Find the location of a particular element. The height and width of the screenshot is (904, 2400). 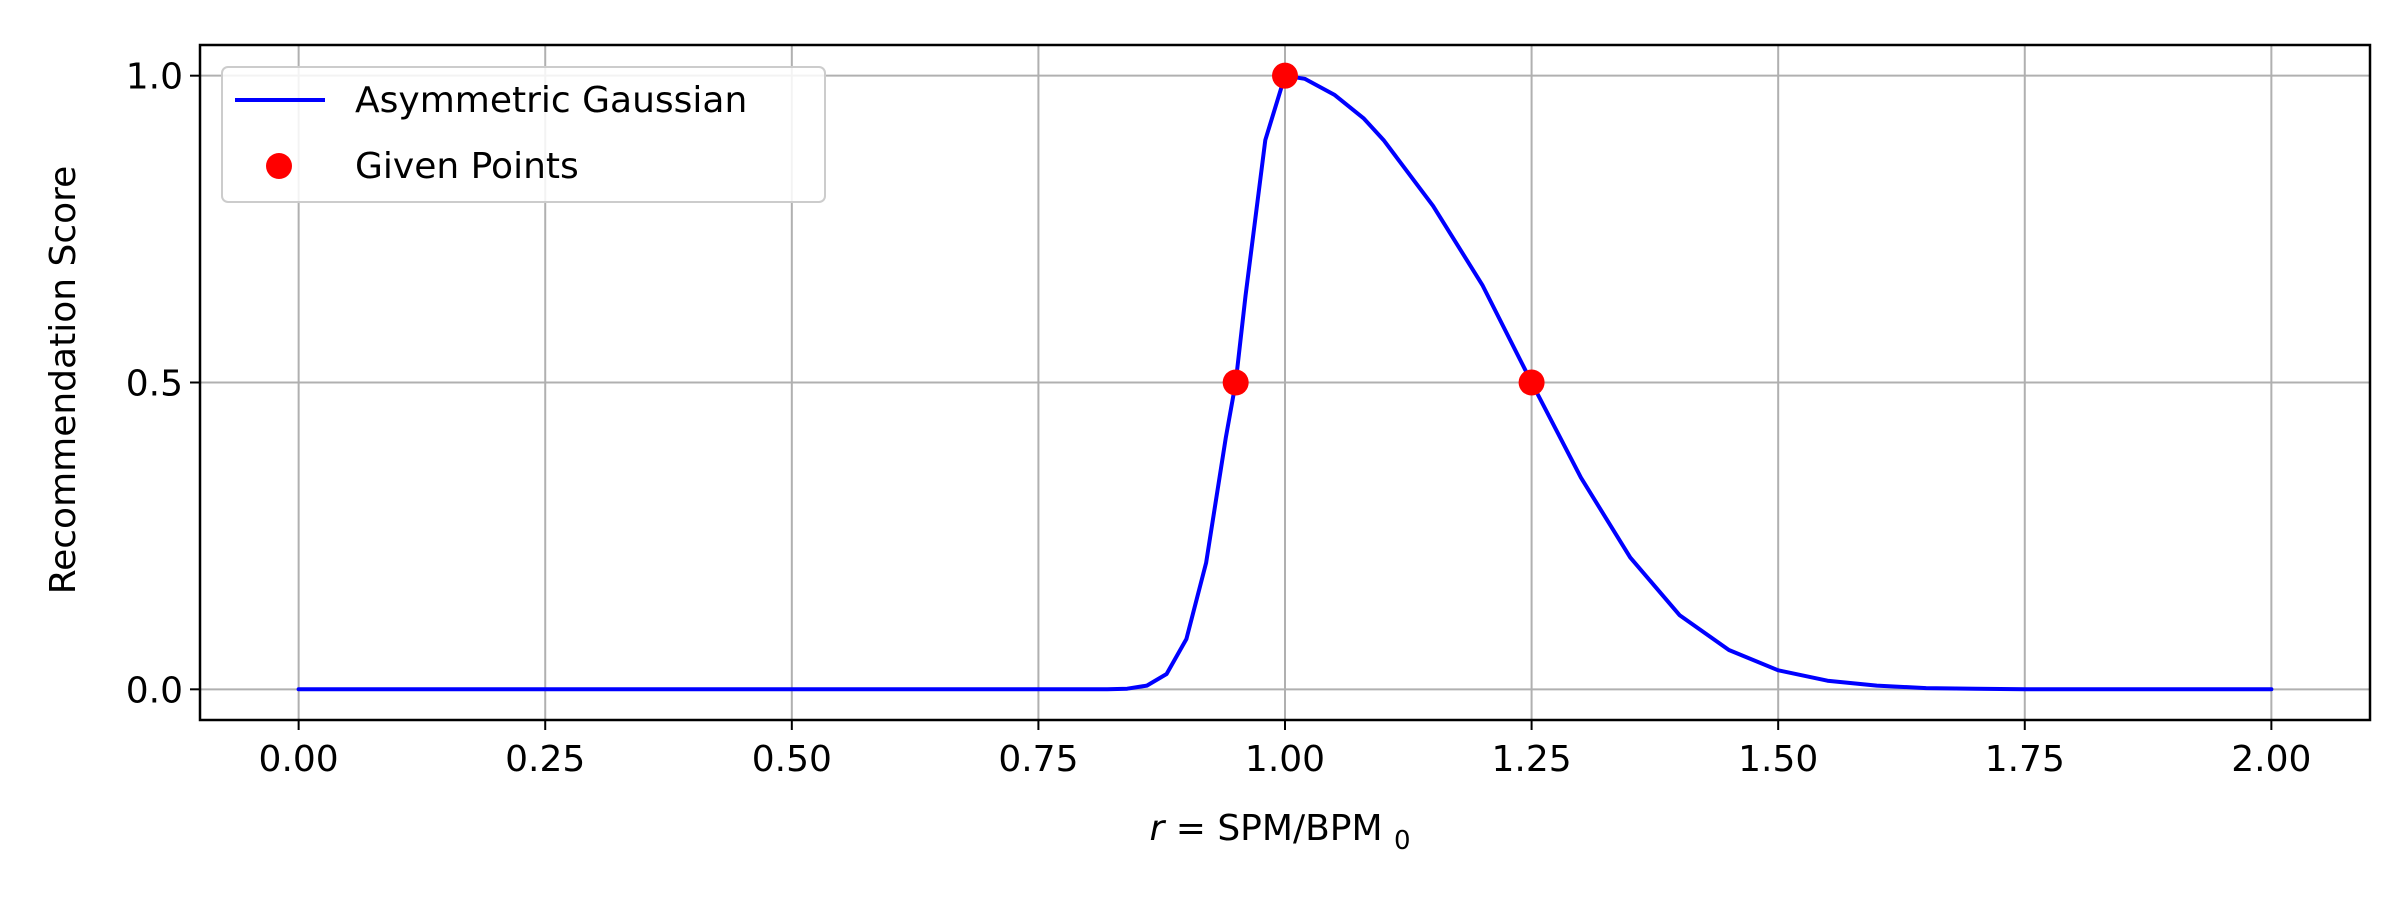

y-tick-label: 1.0 is located at coordinates (154, 77).